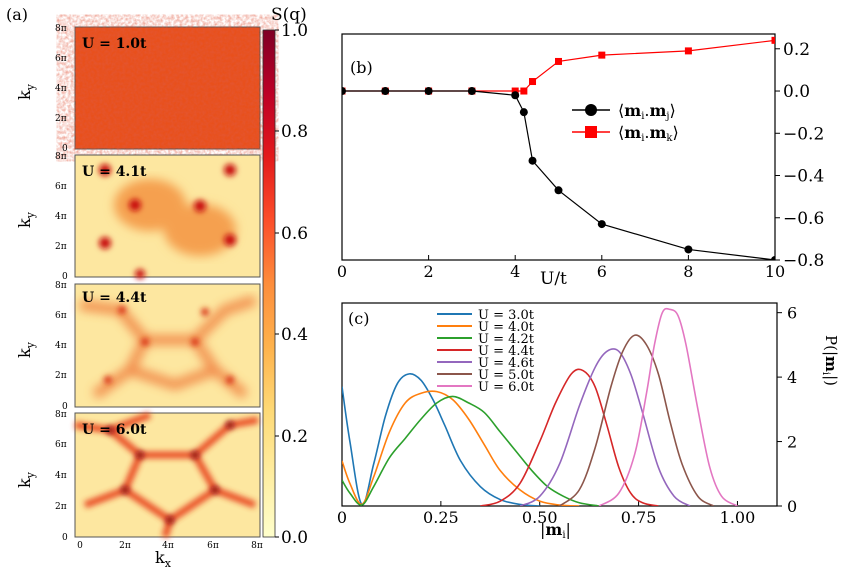 Image resolution: width=850 pixels, height=567 pixels. Describe the element at coordinates (26, 91) in the screenshot. I see `ky-label-1: ky` at that location.